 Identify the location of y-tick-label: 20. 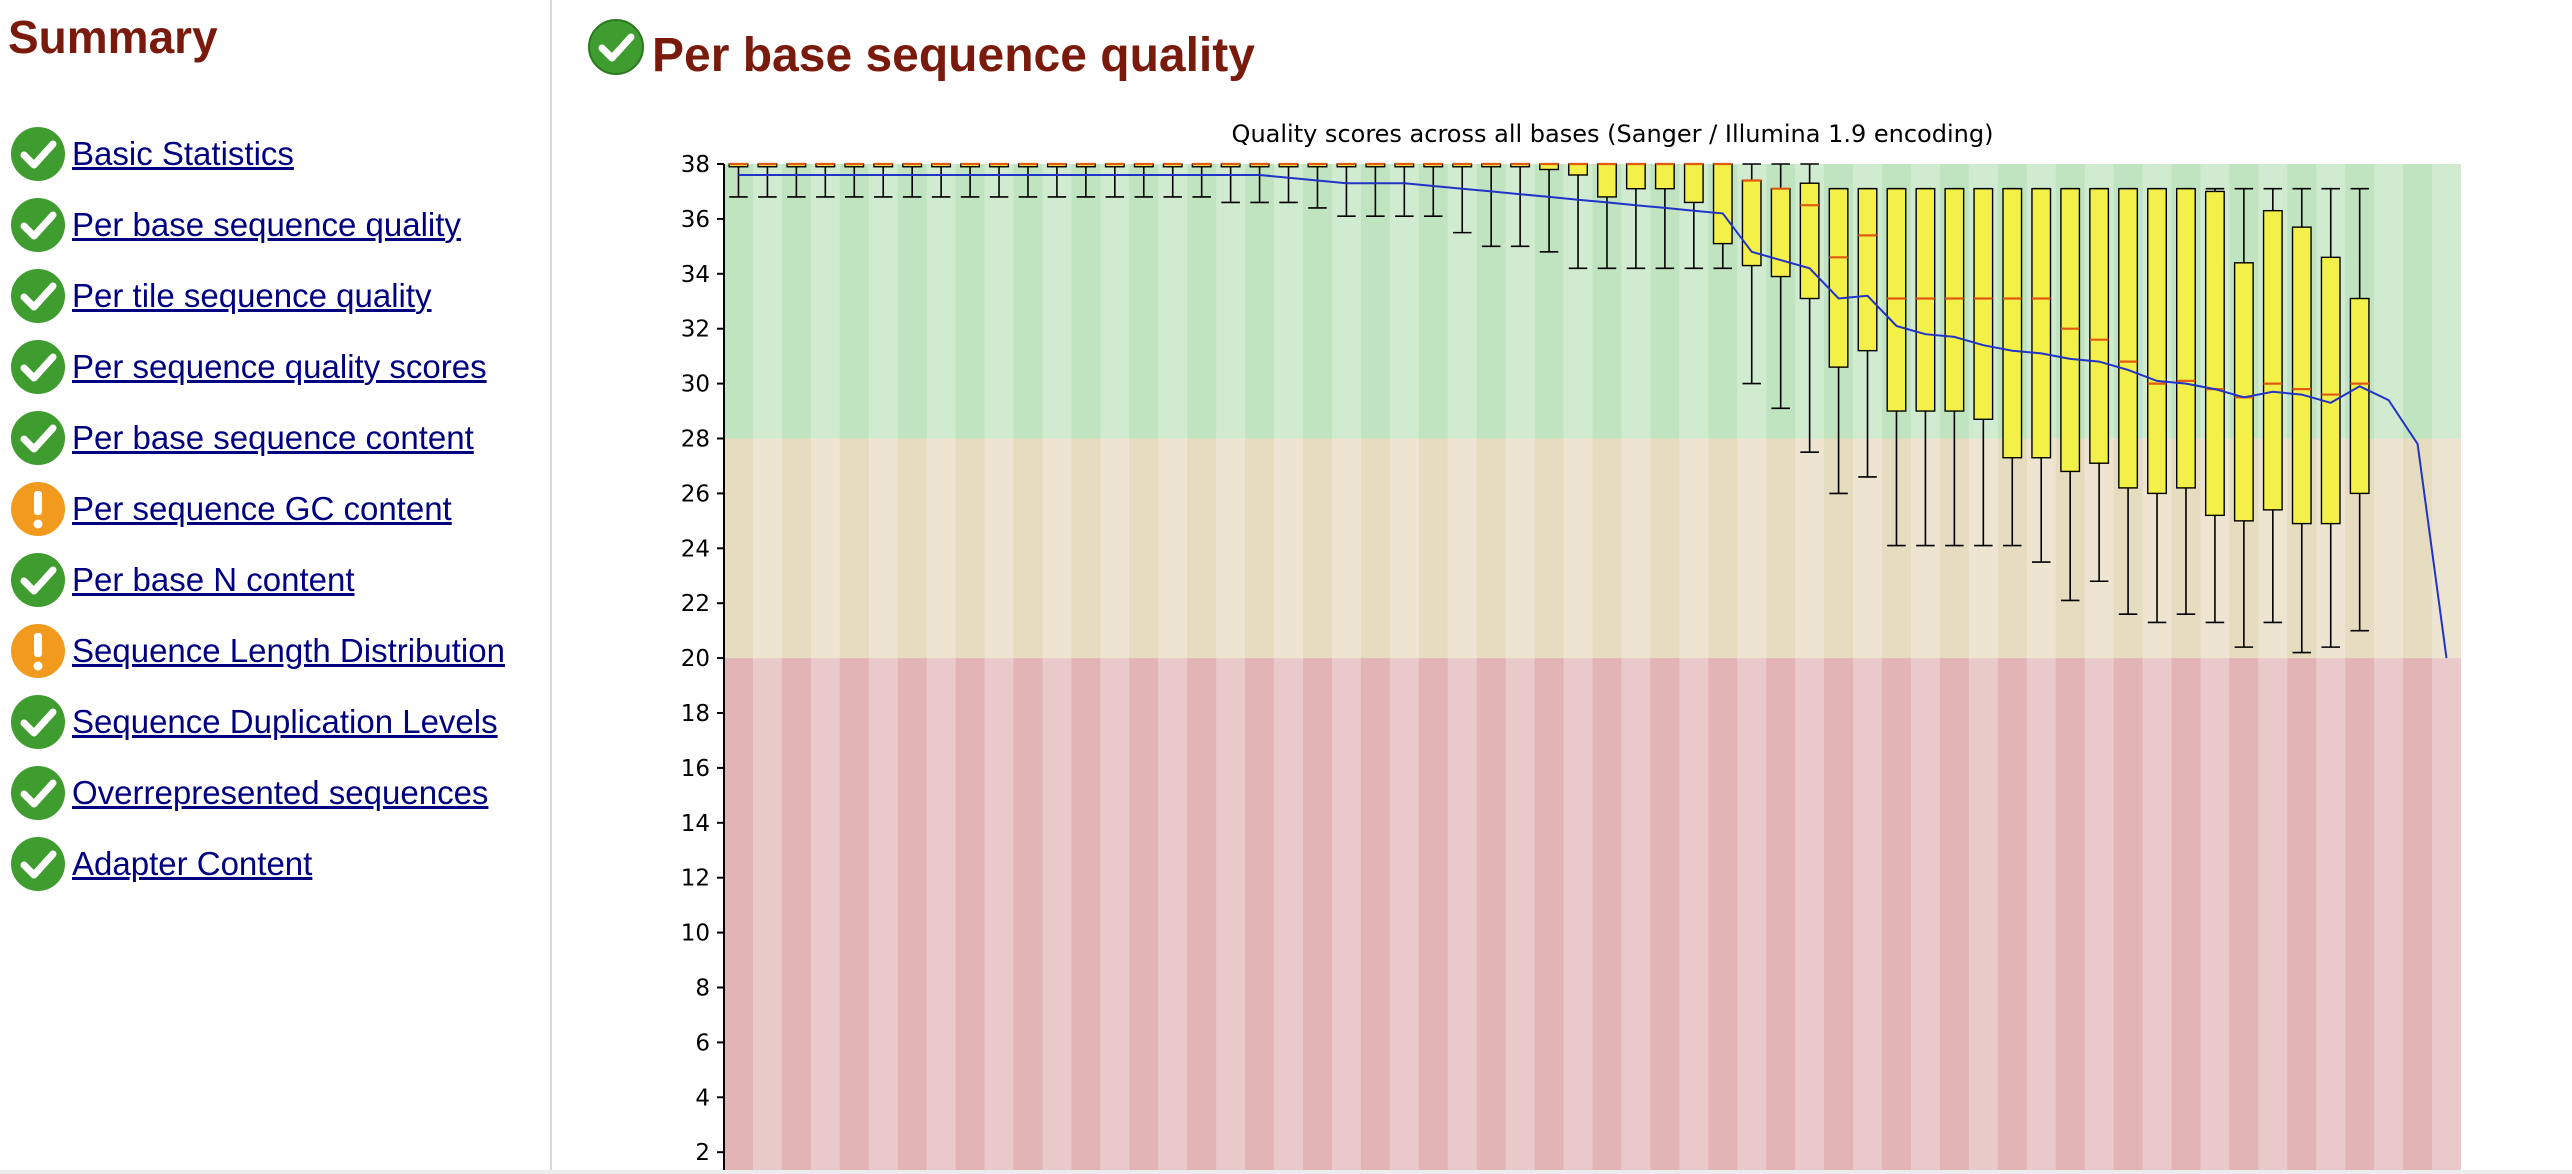
(695, 659).